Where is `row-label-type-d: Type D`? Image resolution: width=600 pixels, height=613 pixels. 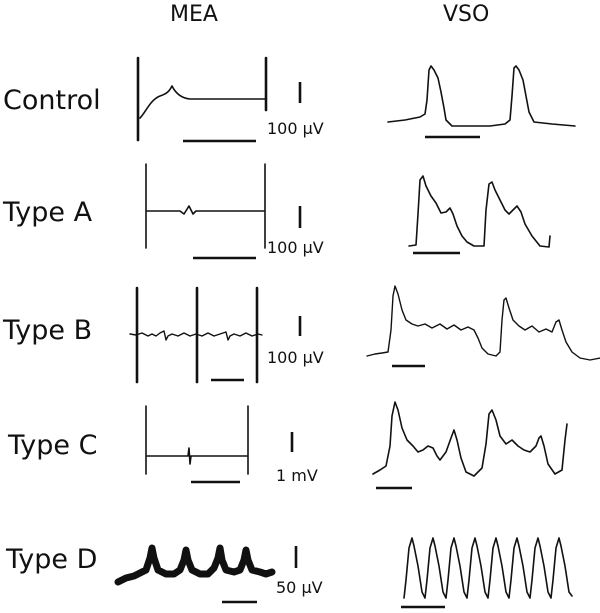
row-label-type-d: Type D is located at coordinates (52, 559).